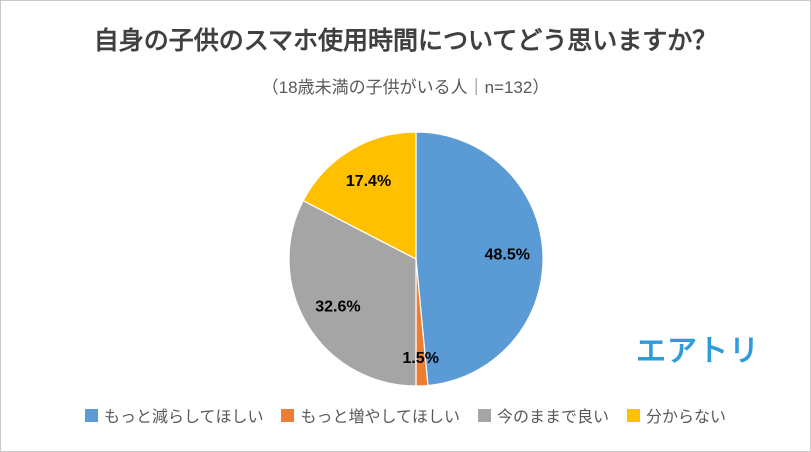 This screenshot has width=811, height=452. Describe the element at coordinates (380, 417) in the screenshot. I see `legend-label: もっと増やしてほしい` at that location.